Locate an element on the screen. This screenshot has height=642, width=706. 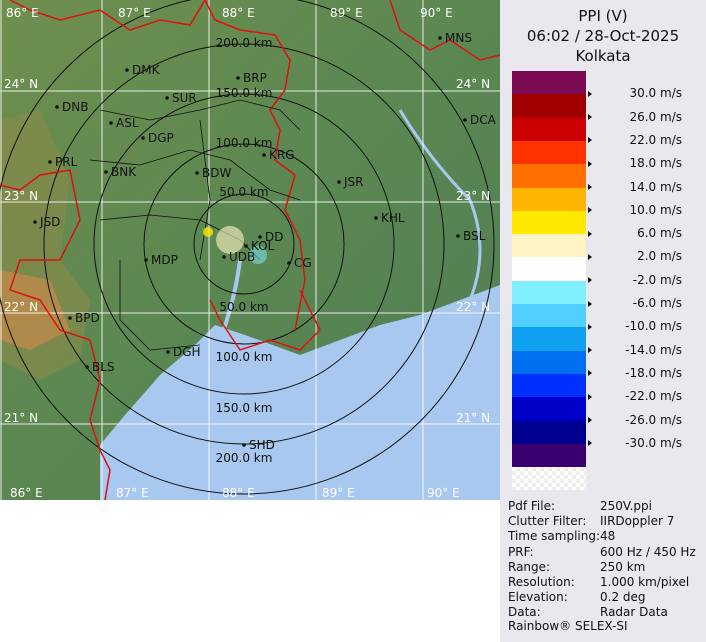
info-key: Clutter Filter: is located at coordinates (547, 521).